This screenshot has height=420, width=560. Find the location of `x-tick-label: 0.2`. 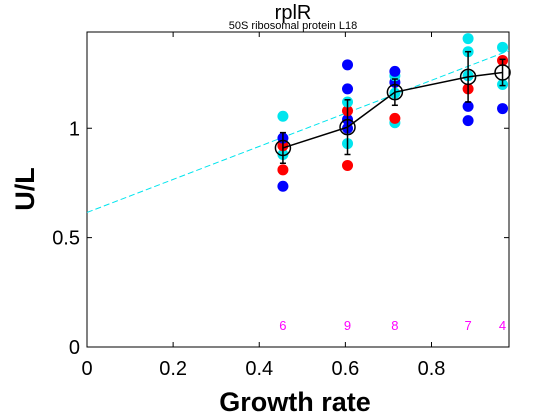

x-tick-label: 0.2 is located at coordinates (173, 369).